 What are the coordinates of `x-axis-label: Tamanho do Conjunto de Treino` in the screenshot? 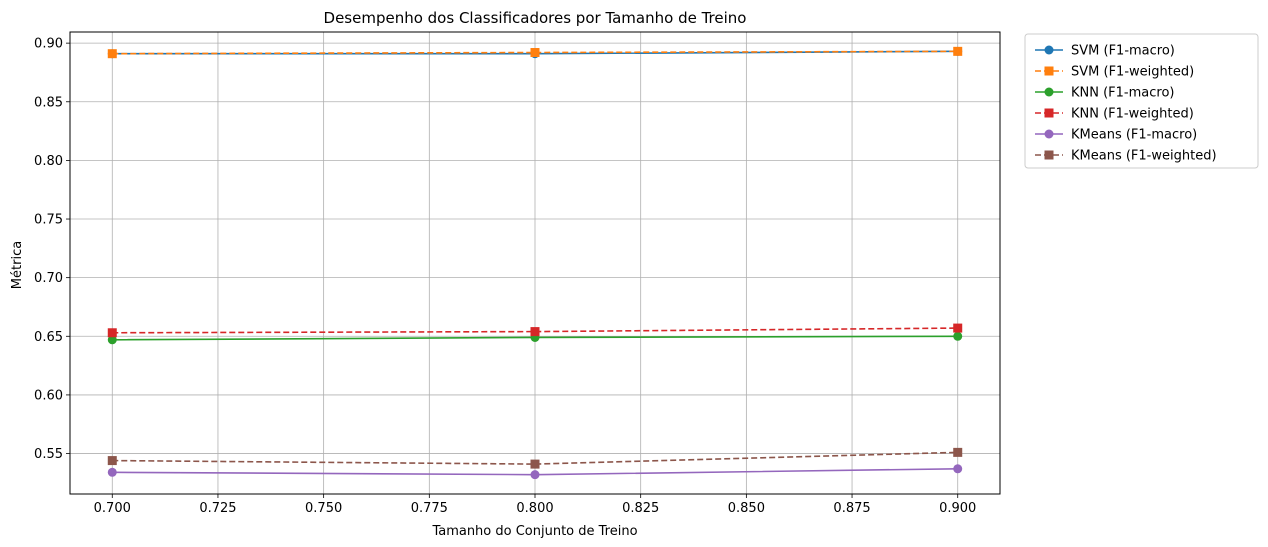 It's located at (534, 531).